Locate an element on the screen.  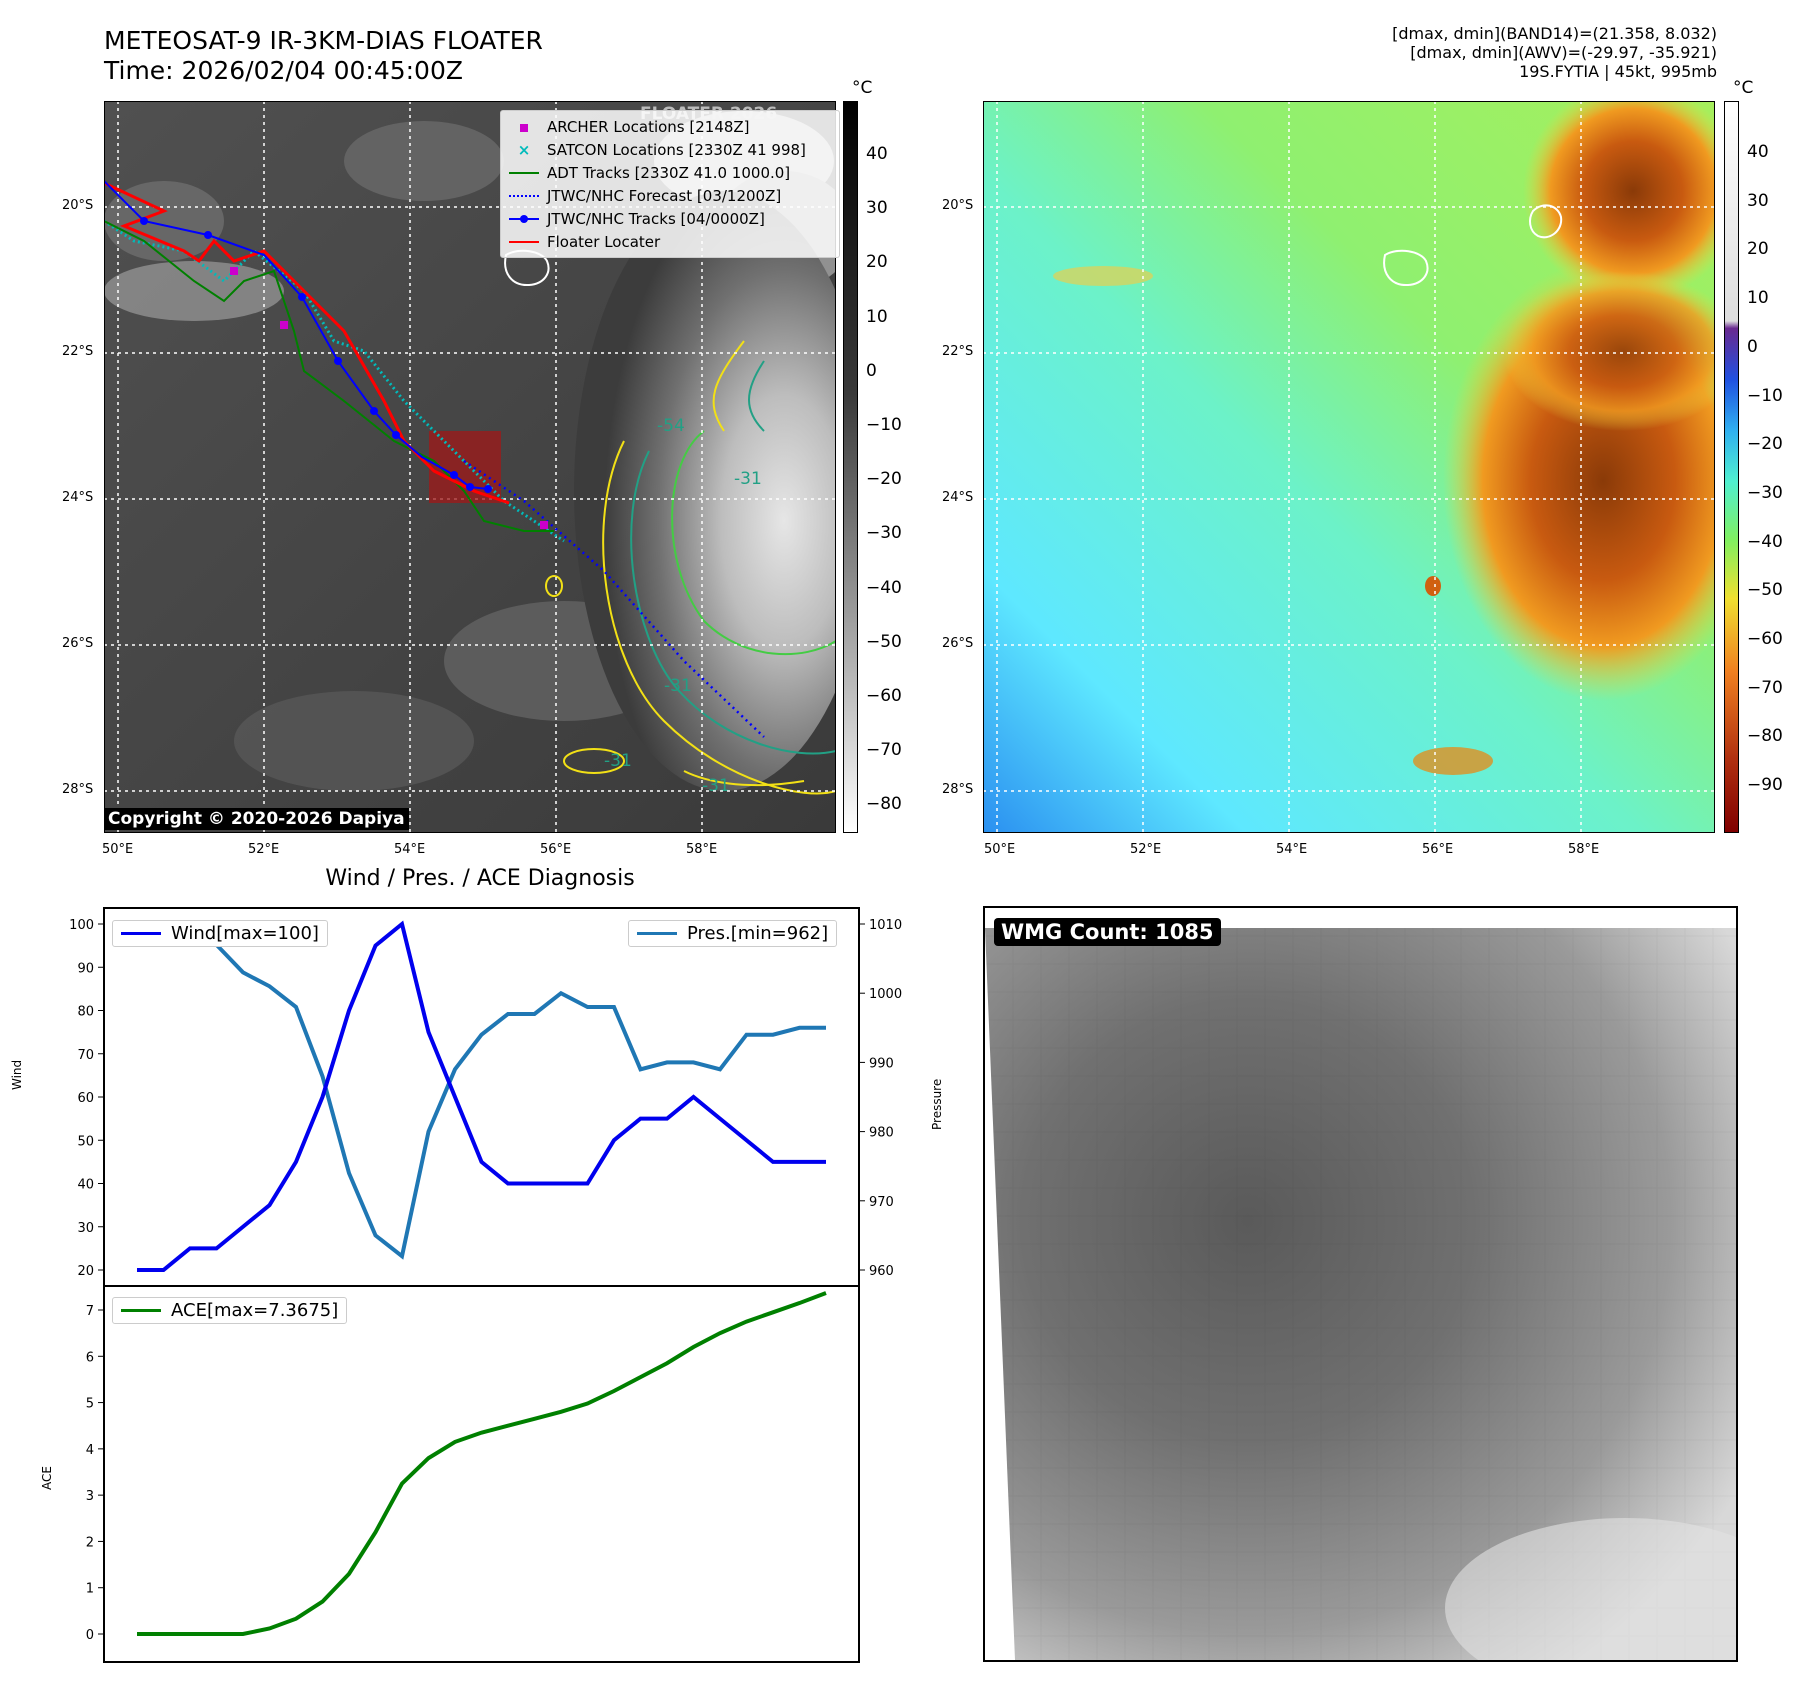
y-tick-label: 70 is located at coordinates (85, 1055).